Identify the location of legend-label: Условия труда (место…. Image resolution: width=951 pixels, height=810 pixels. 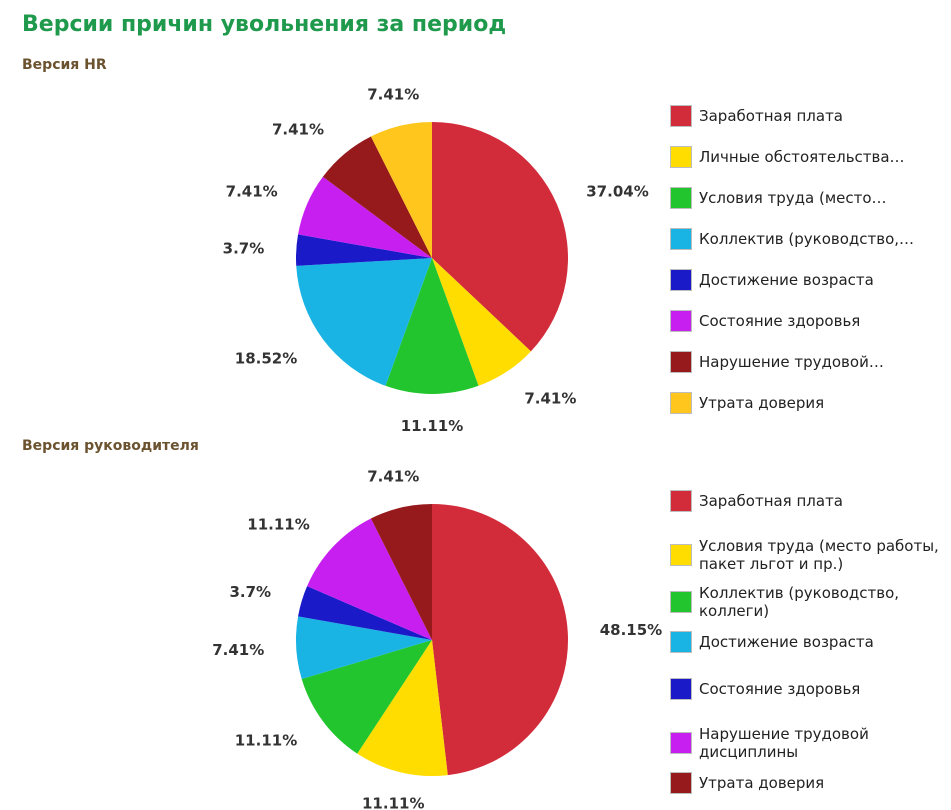
(793, 198).